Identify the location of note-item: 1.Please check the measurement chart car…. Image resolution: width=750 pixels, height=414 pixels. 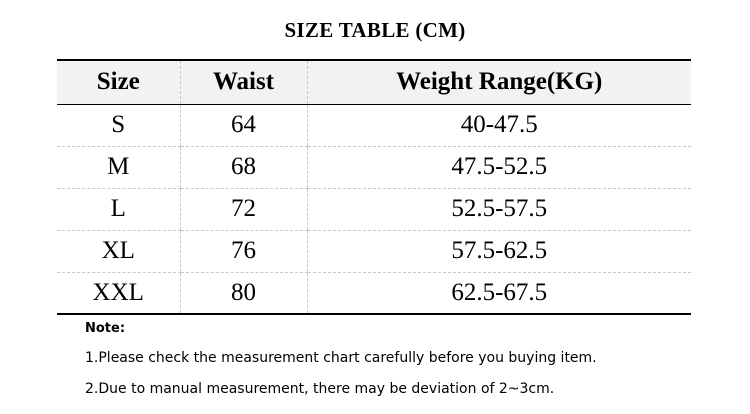
(341, 358).